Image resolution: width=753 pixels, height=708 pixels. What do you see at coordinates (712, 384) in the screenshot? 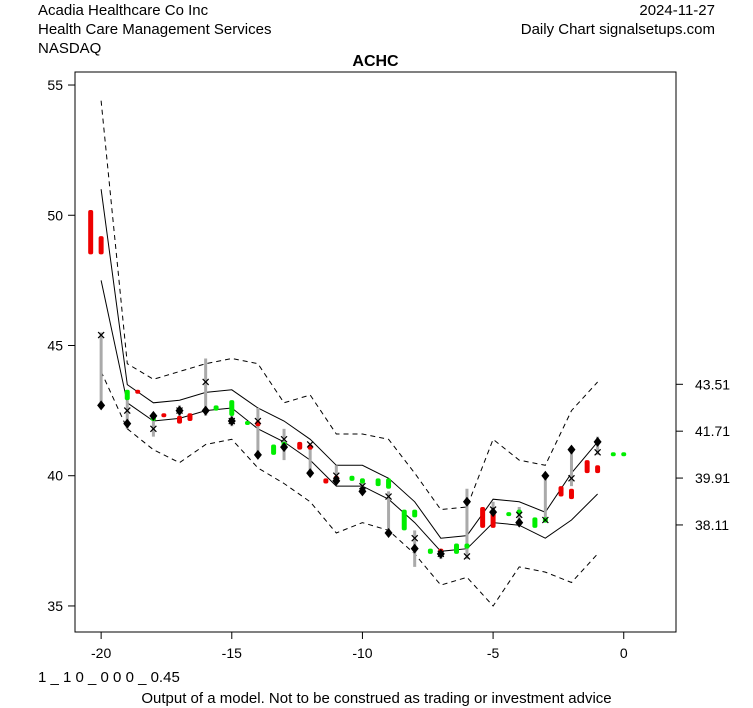
I see `right-tick-label: 43.51` at bounding box center [712, 384].